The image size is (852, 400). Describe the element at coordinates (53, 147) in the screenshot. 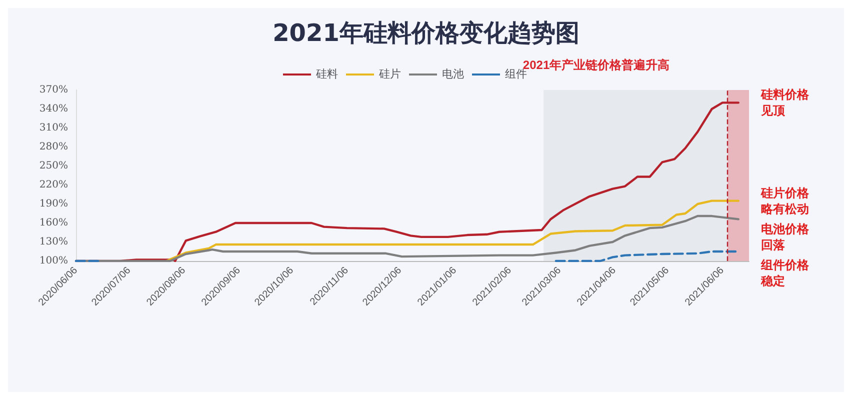

I see `y-tick-label: 280%` at that location.